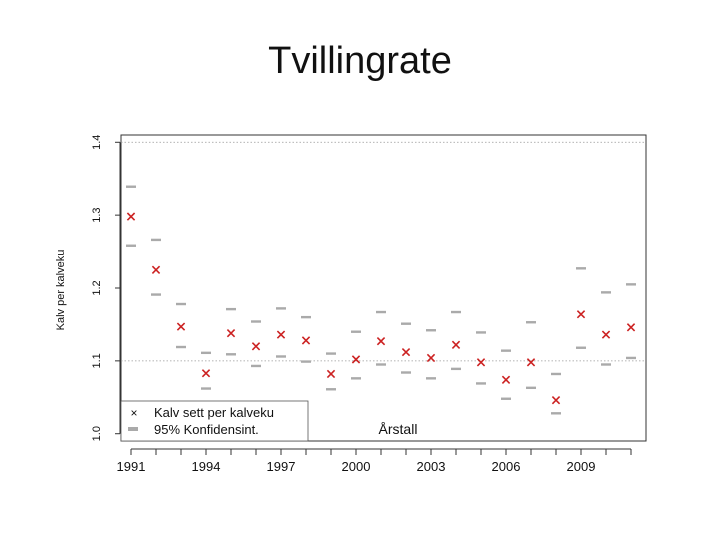  What do you see at coordinates (506, 466) in the screenshot?
I see `x-tick-label: 2006` at bounding box center [506, 466].